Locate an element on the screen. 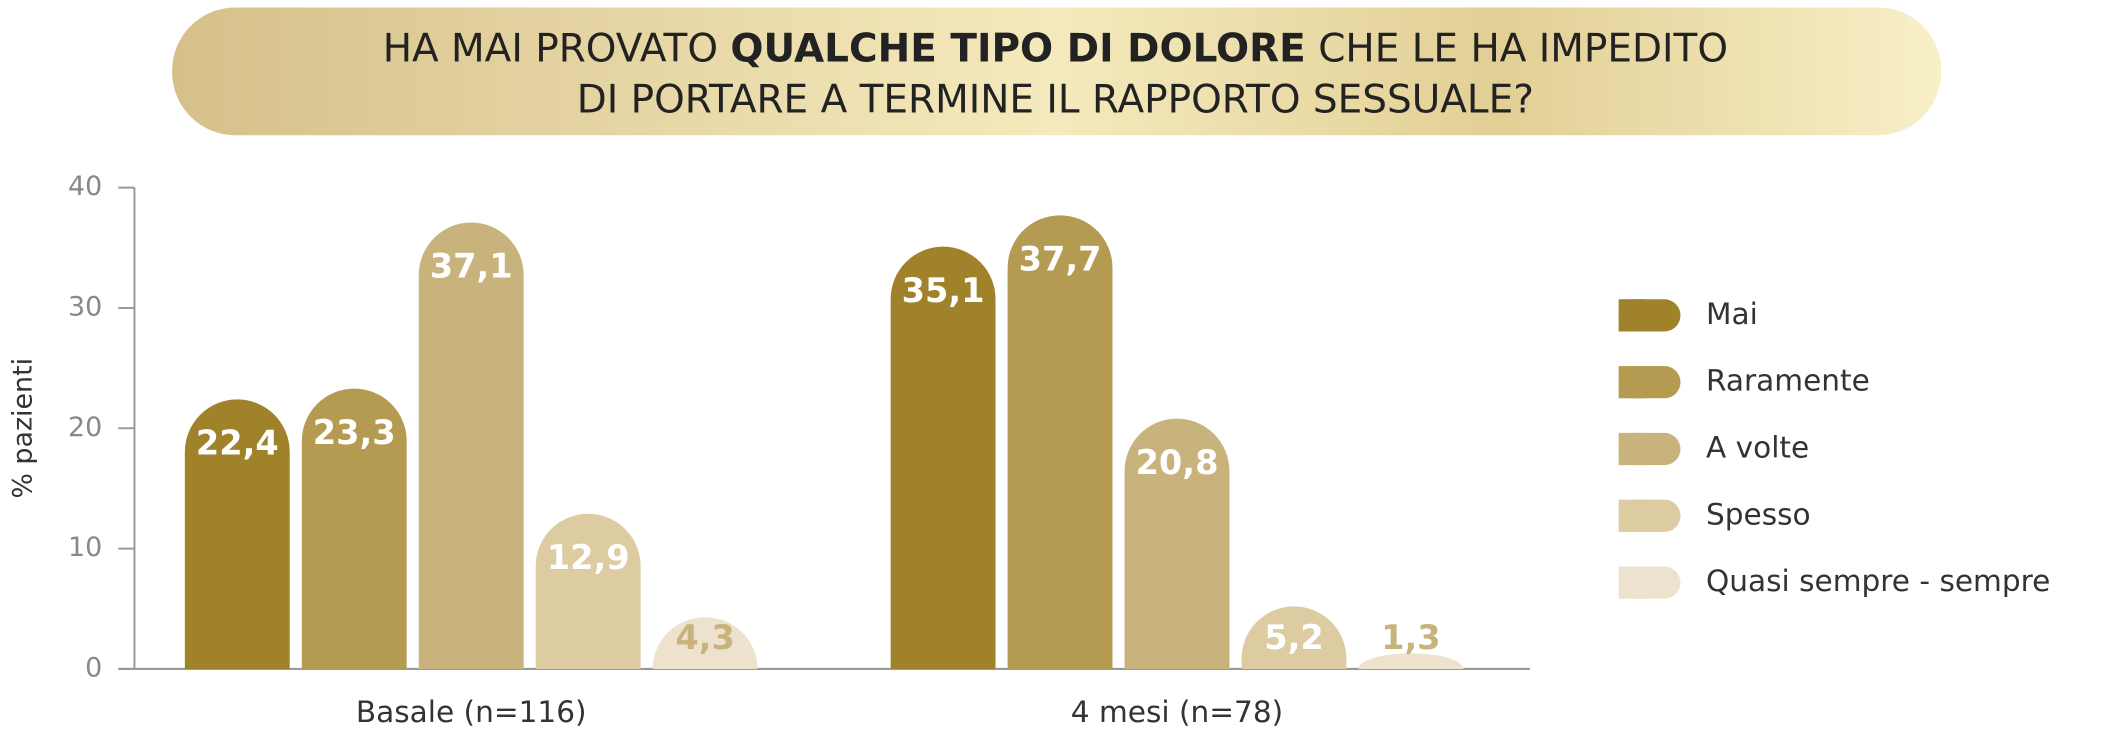 This screenshot has width=2108, height=745. y-axis-label: % pazienti is located at coordinates (23, 428).